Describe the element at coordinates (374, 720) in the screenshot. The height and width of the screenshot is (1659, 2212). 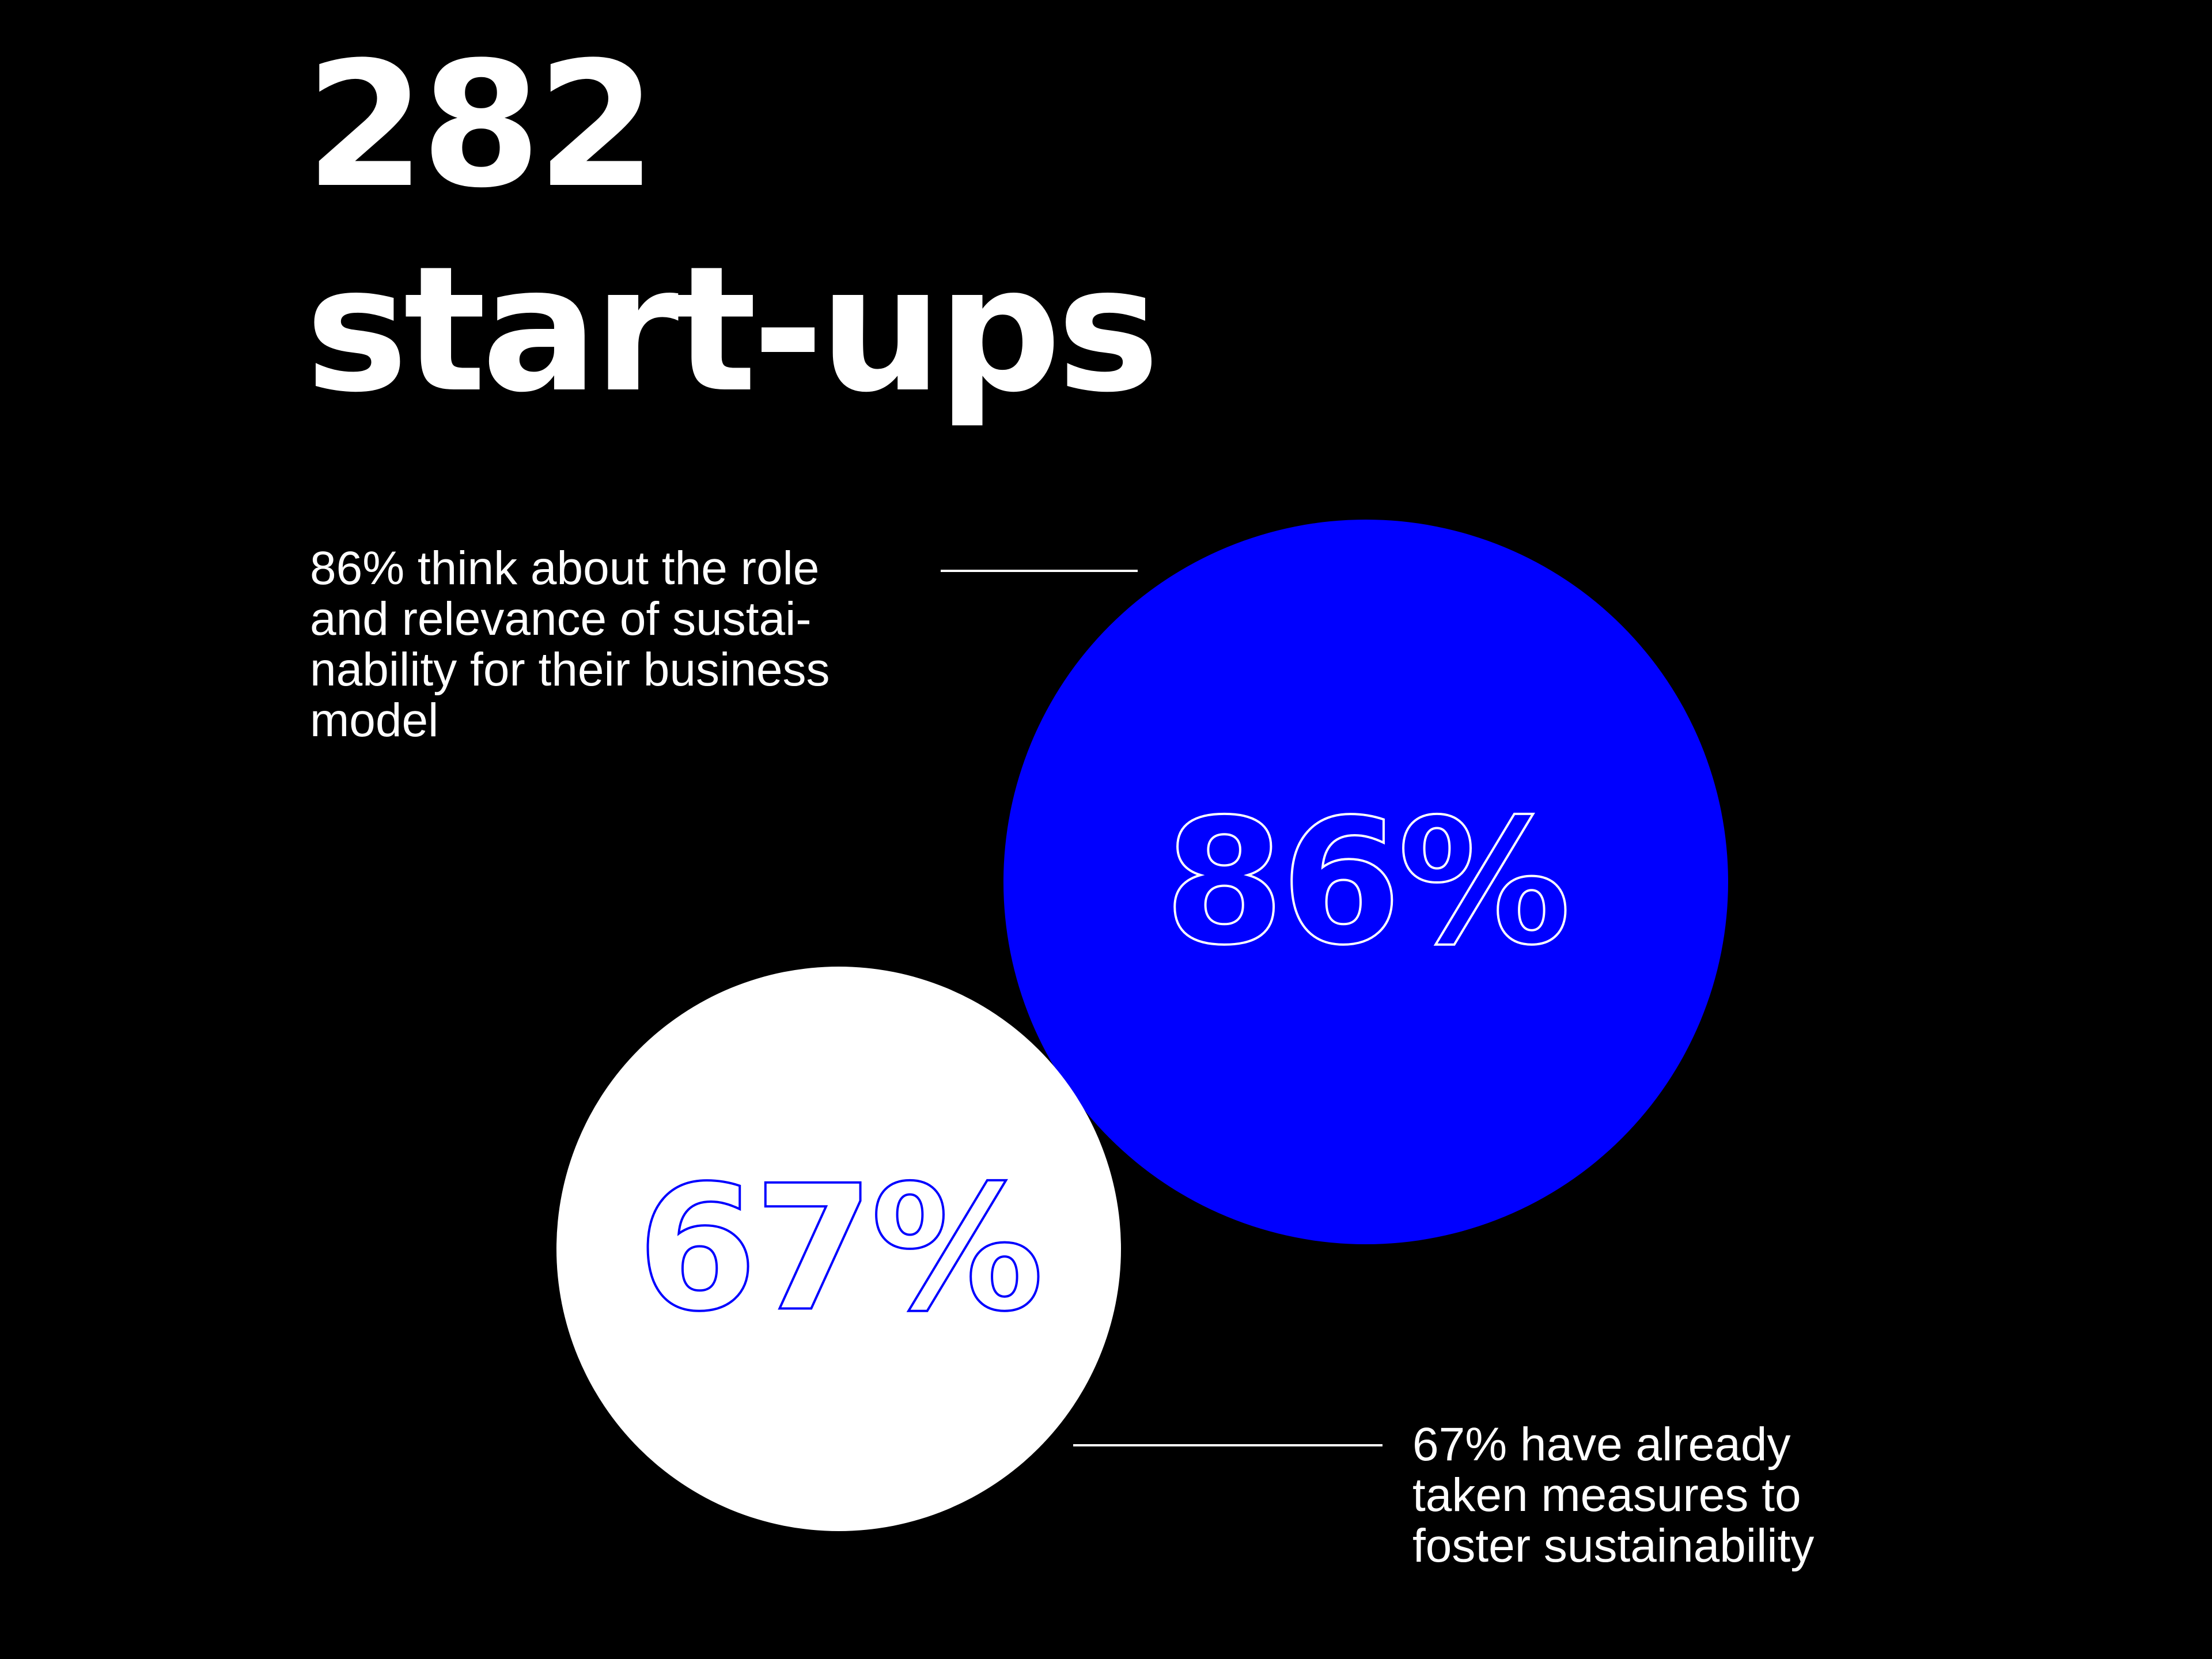
I see `caption-line: model` at that location.